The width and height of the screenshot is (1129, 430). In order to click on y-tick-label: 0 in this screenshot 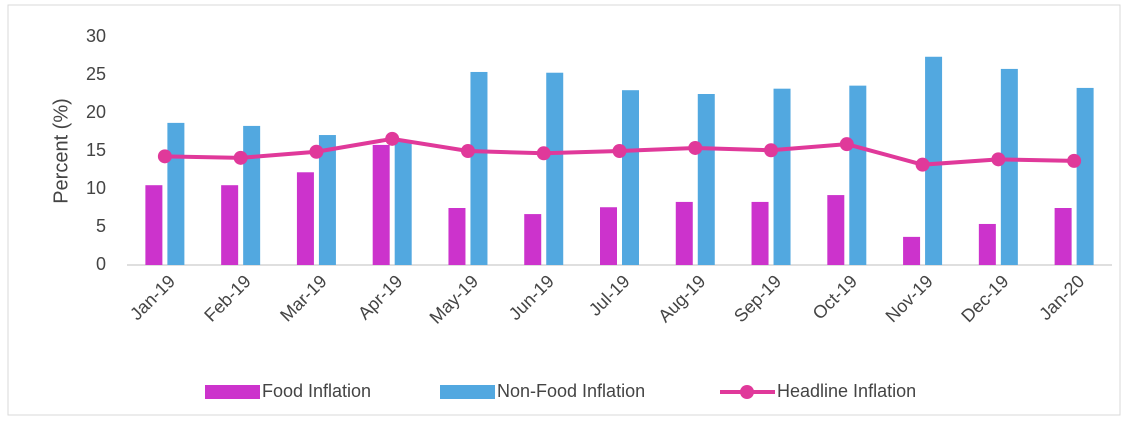, I will do `click(101, 264)`.